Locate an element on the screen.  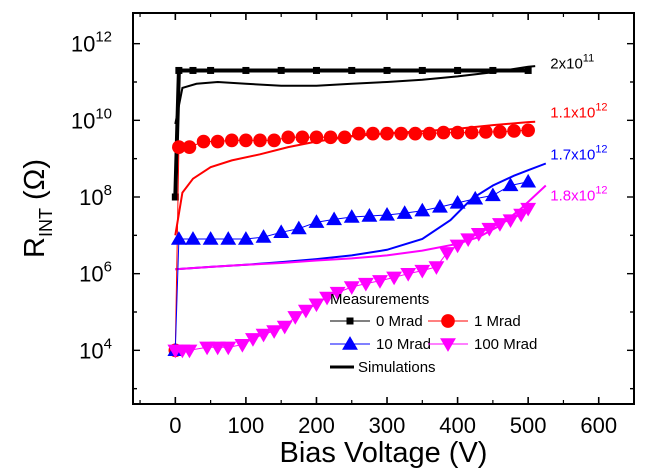
legend-label-1-mrad: 1 Mrad is located at coordinates (497, 321).